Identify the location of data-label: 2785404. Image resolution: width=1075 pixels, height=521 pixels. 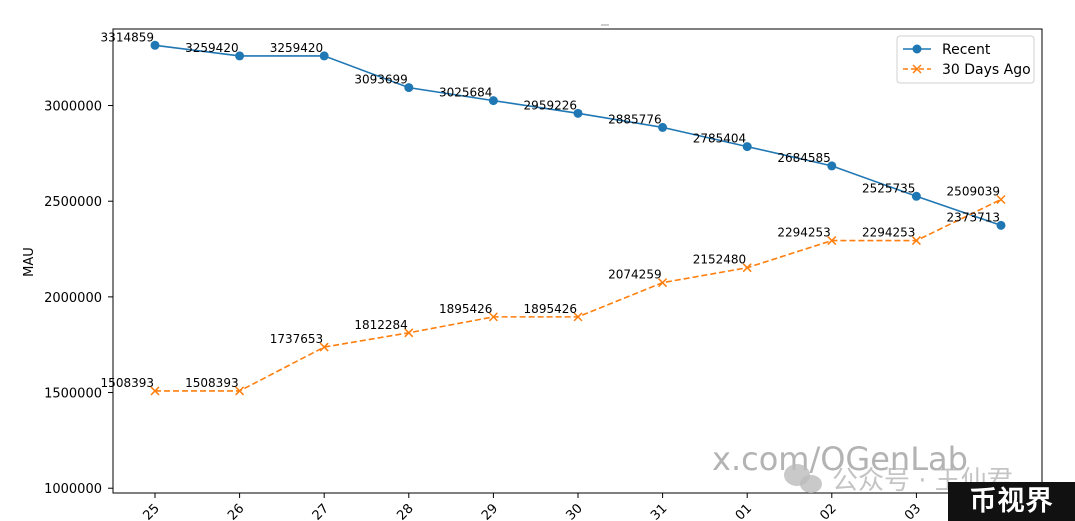
(719, 139).